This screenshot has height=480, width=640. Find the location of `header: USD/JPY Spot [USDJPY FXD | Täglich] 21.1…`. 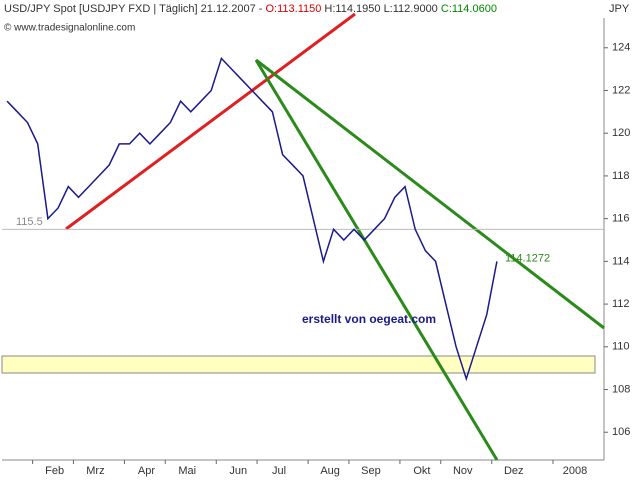

header: USD/JPY Spot [USDJPY FXD | Täglich] 21.1… is located at coordinates (250, 9).